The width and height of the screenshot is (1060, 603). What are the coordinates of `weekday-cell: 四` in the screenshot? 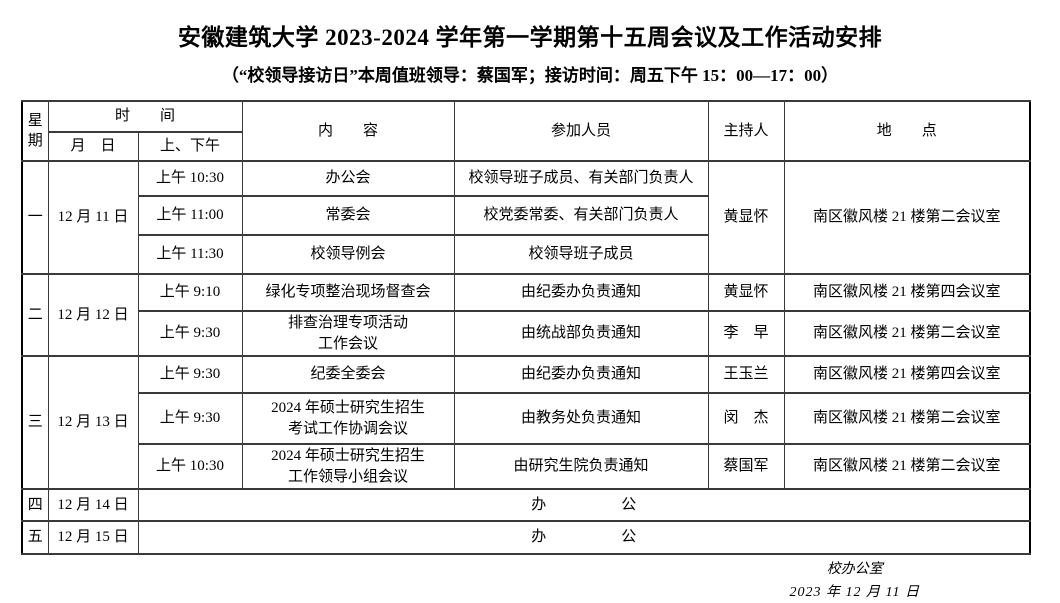 It's located at (35, 505).